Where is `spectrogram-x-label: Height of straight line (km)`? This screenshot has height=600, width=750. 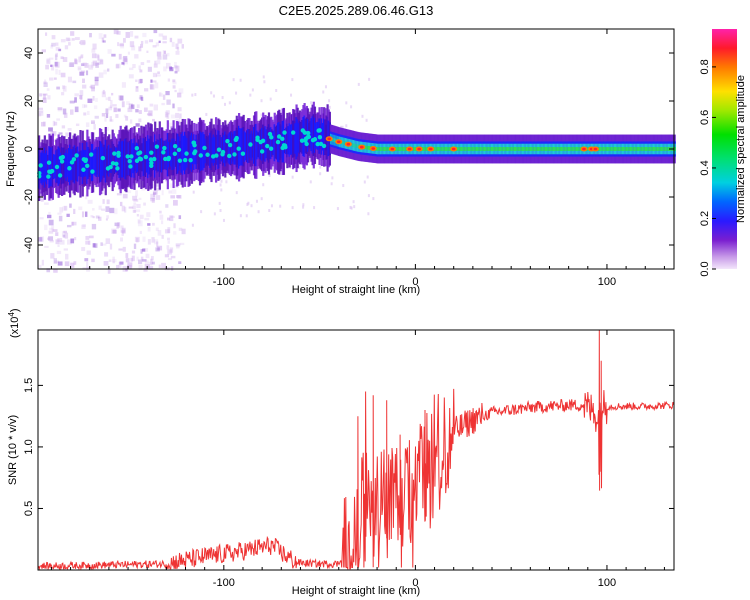 spectrogram-x-label: Height of straight line (km) is located at coordinates (356, 290).